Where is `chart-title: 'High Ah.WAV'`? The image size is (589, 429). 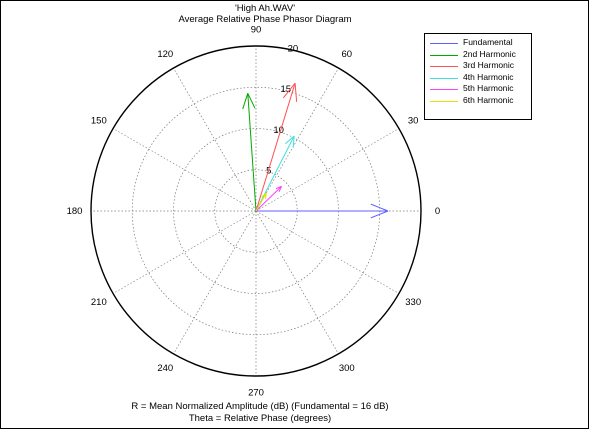
chart-title: 'High Ah.WAV' is located at coordinates (265, 8).